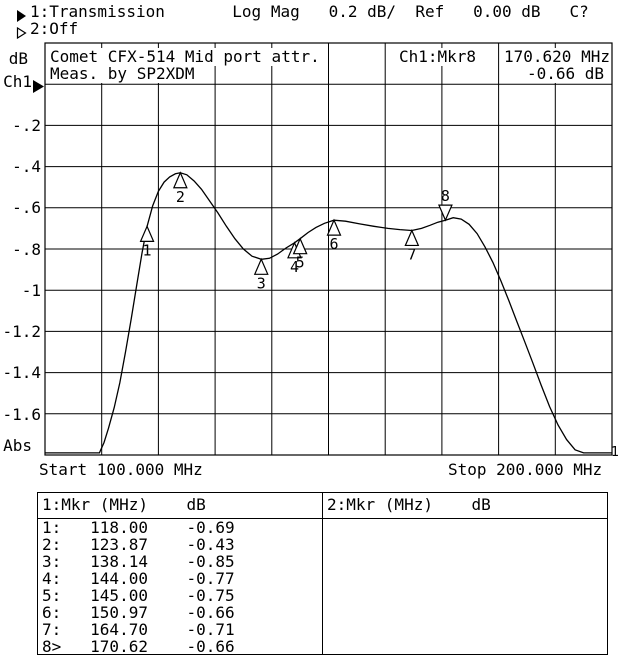 This screenshot has height=659, width=640. What do you see at coordinates (566, 73) in the screenshot?
I see `marker-readout-value: -0.66 dB` at bounding box center [566, 73].